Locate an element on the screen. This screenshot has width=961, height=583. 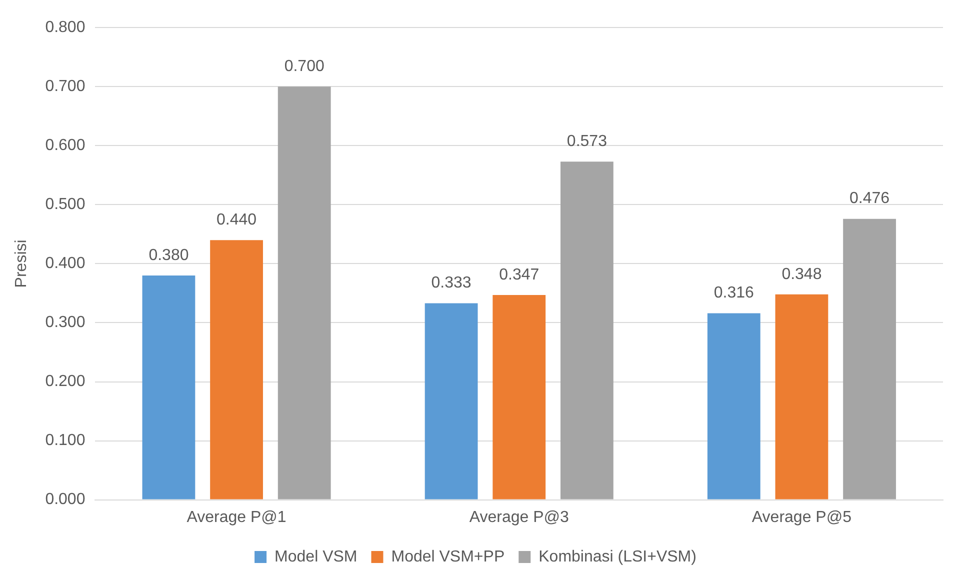
data-label: 0.348 is located at coordinates (802, 274).